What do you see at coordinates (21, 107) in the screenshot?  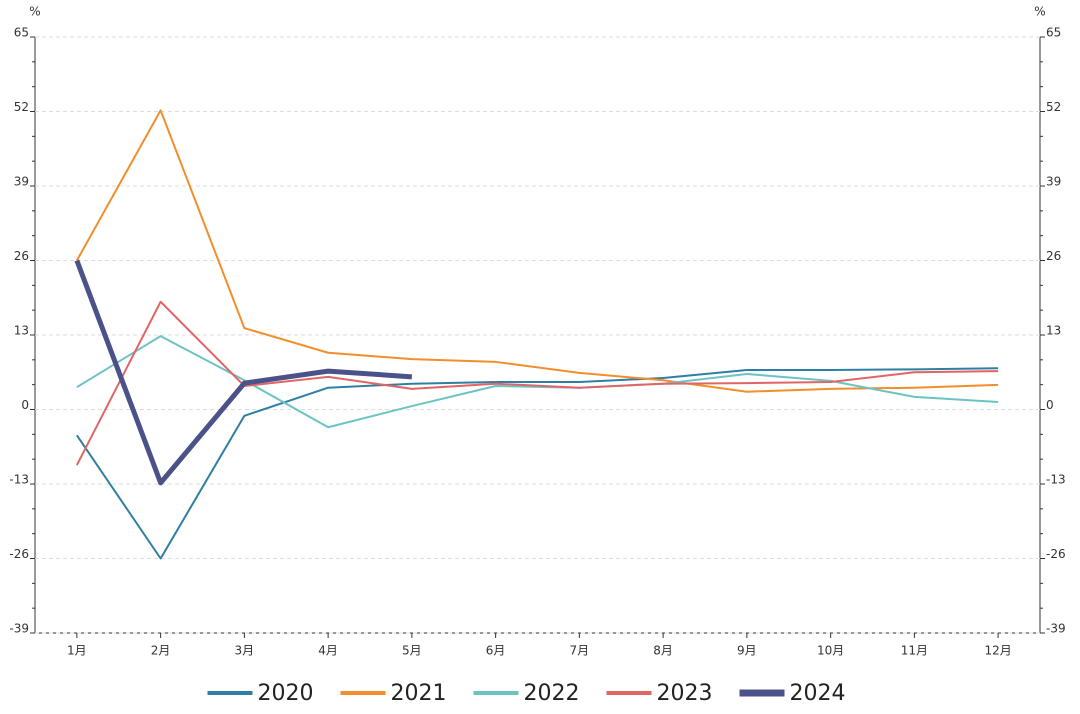 I see `y-tick-label: 52` at bounding box center [21, 107].